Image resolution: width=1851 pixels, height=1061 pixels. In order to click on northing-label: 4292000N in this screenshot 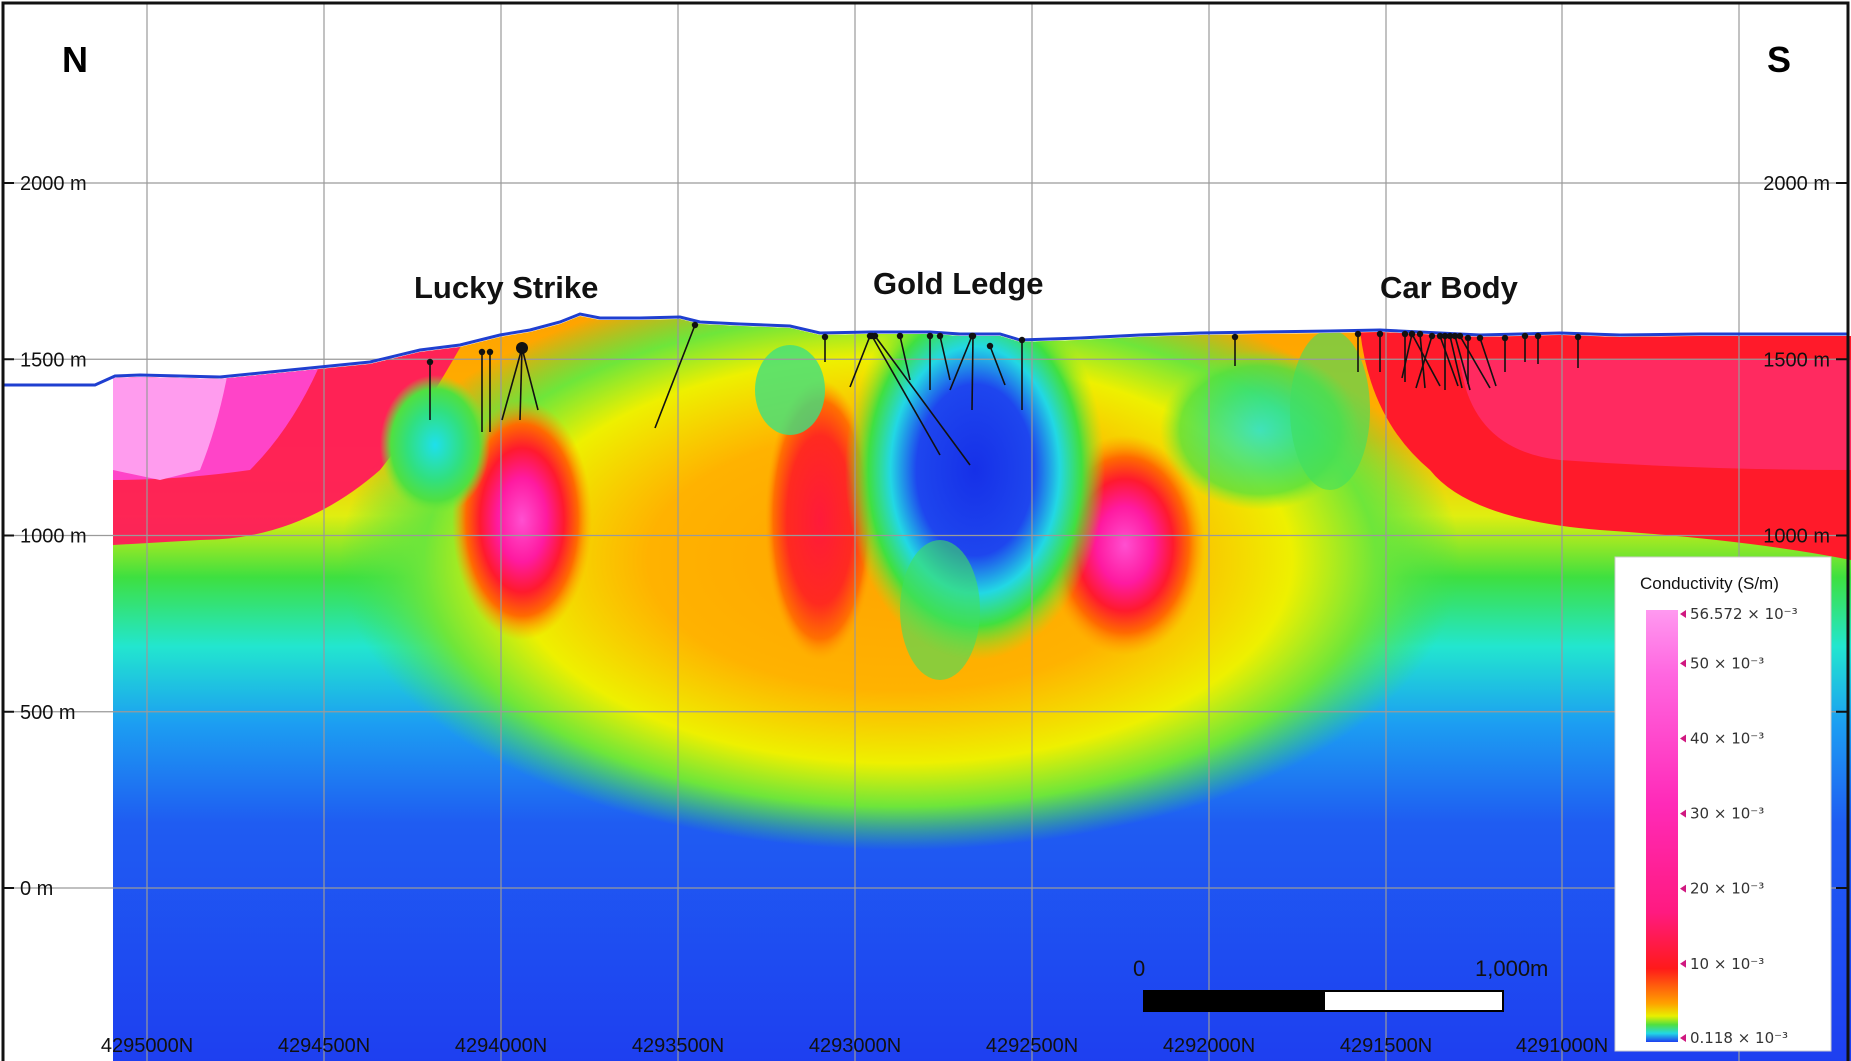, I will do `click(1209, 1046)`.